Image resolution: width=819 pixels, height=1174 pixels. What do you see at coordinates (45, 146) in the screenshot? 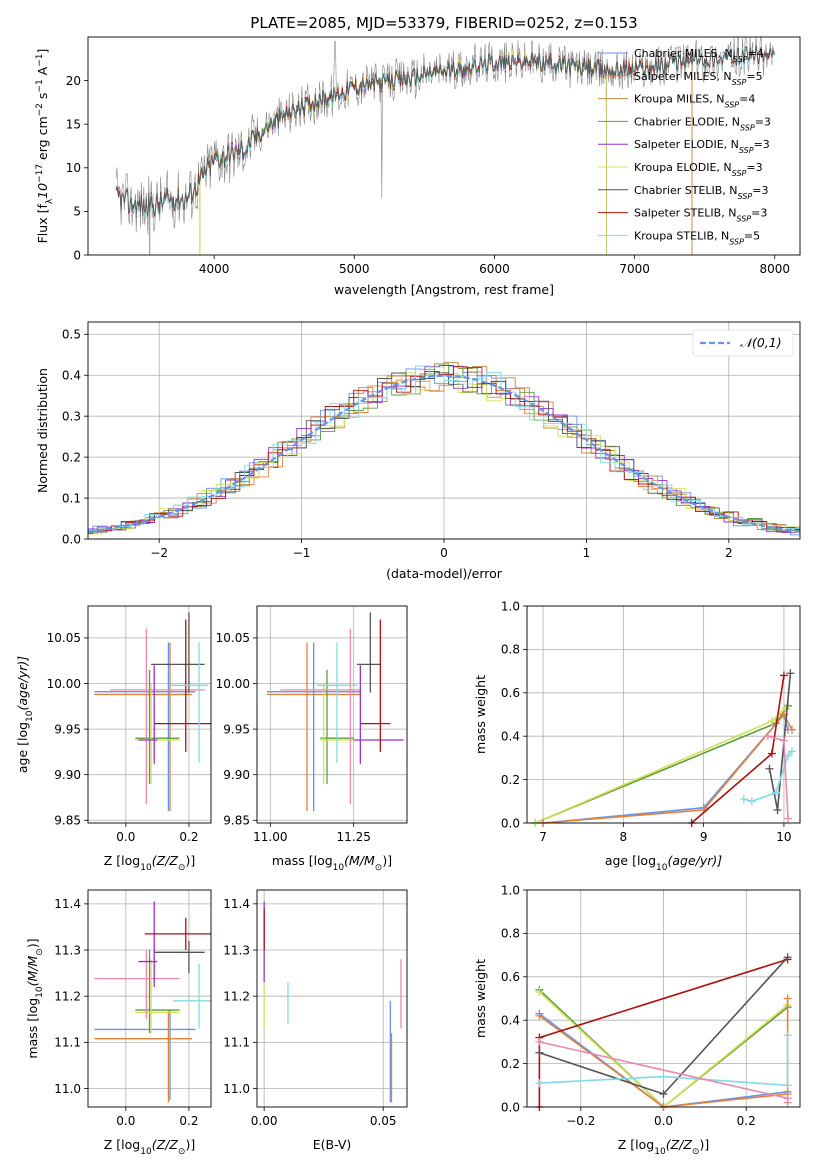
I see `y-axis-label: Flux [fλ10−17 erg cm−2 s−1 A−1]` at bounding box center [45, 146].